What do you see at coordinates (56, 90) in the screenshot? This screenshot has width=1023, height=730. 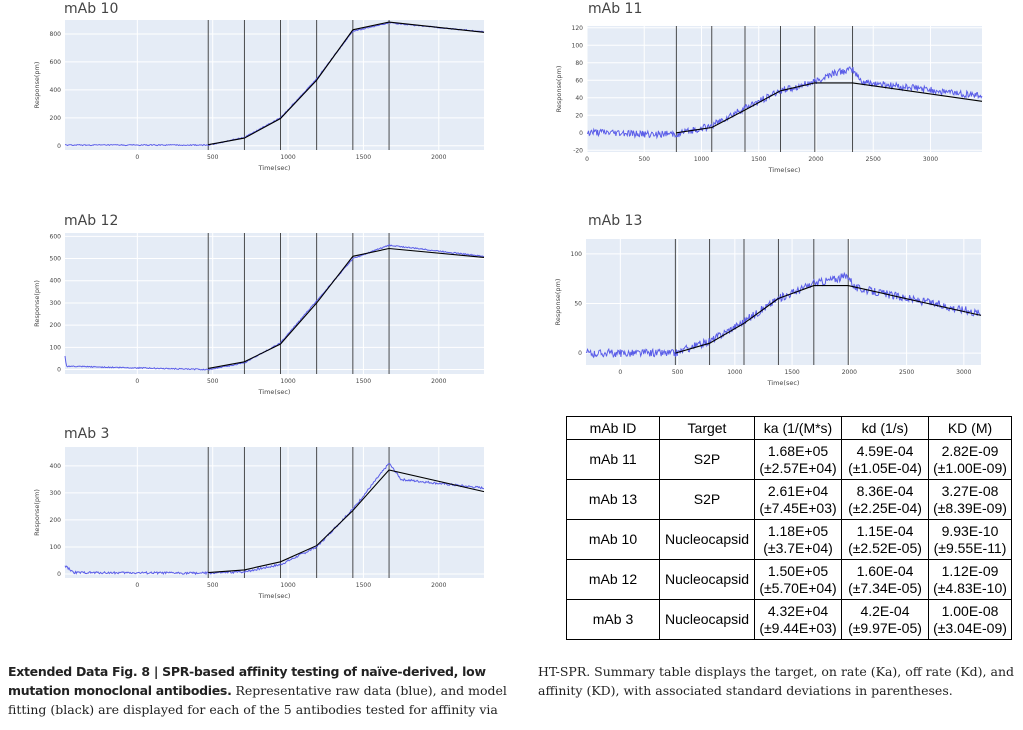 I see `y-tick-label: 400` at bounding box center [56, 90].